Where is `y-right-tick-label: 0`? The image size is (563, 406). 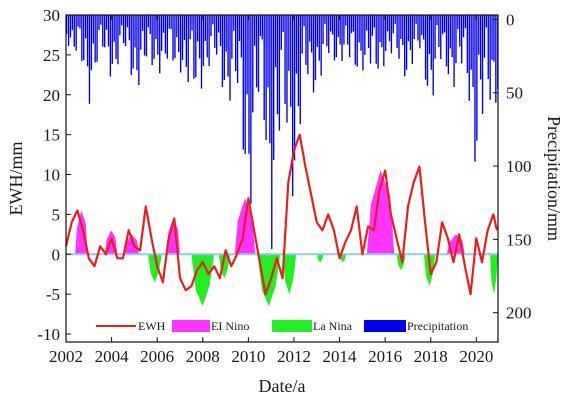
y-right-tick-label: 0 is located at coordinates (510, 19).